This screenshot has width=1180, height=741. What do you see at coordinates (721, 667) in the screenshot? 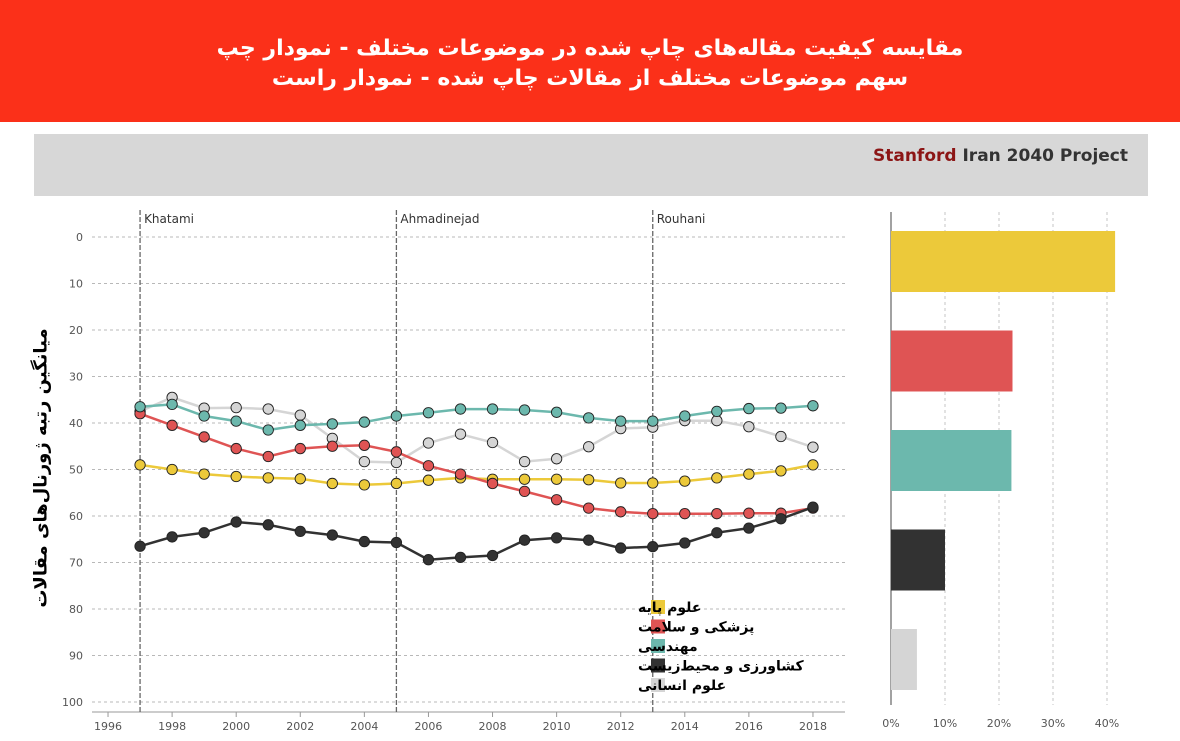
I see `legend-label: کشاورزی و محیط‌زیست` at bounding box center [721, 667].